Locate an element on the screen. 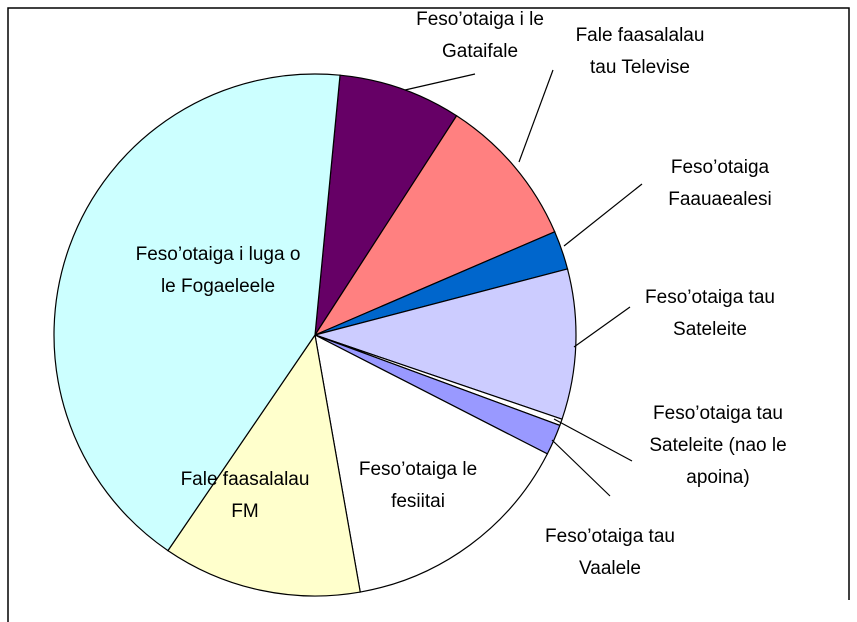 Image resolution: width=857 pixels, height=622 pixels. slice-label: Fale faasalalau tau Televise is located at coordinates (640, 51).